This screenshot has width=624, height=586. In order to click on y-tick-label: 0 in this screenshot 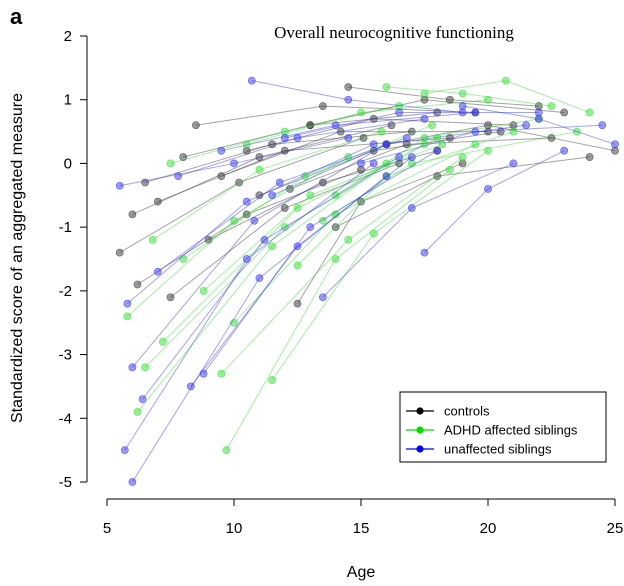, I will do `click(68, 163)`.